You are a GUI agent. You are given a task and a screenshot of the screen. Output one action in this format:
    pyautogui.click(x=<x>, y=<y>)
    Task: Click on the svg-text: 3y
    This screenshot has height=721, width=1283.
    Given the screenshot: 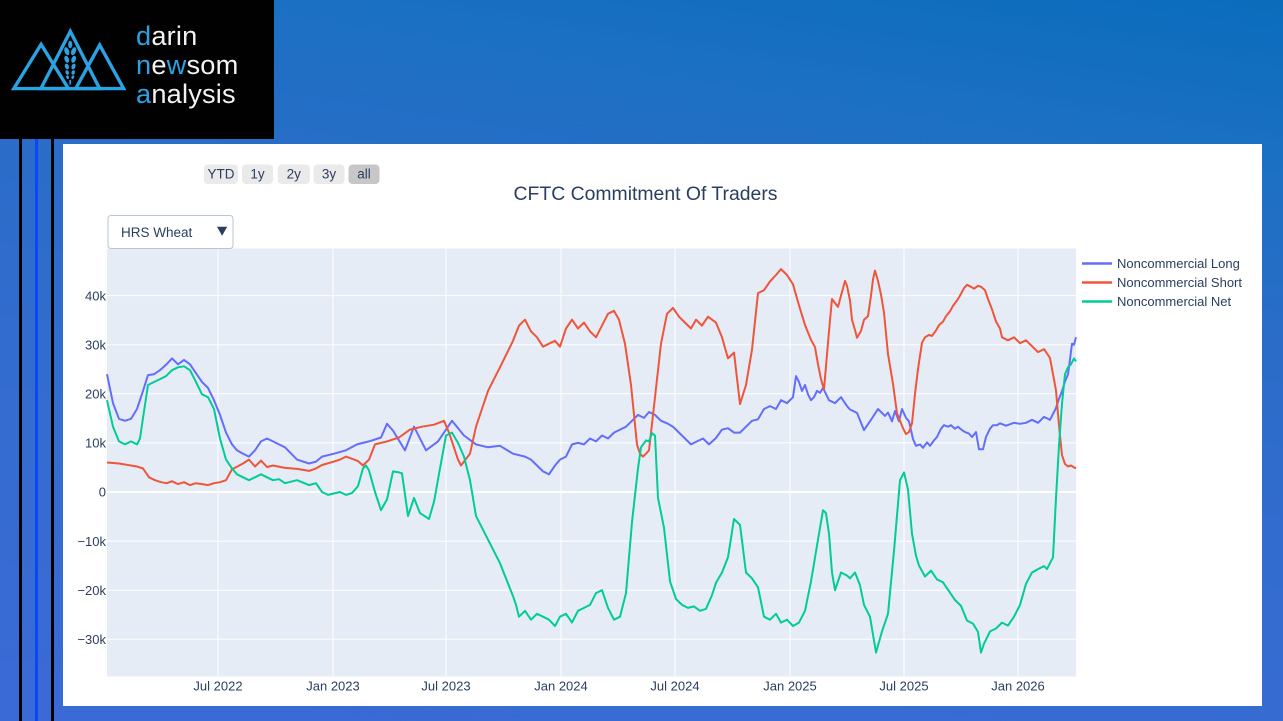 What is the action you would take?
    pyautogui.click(x=329, y=173)
    